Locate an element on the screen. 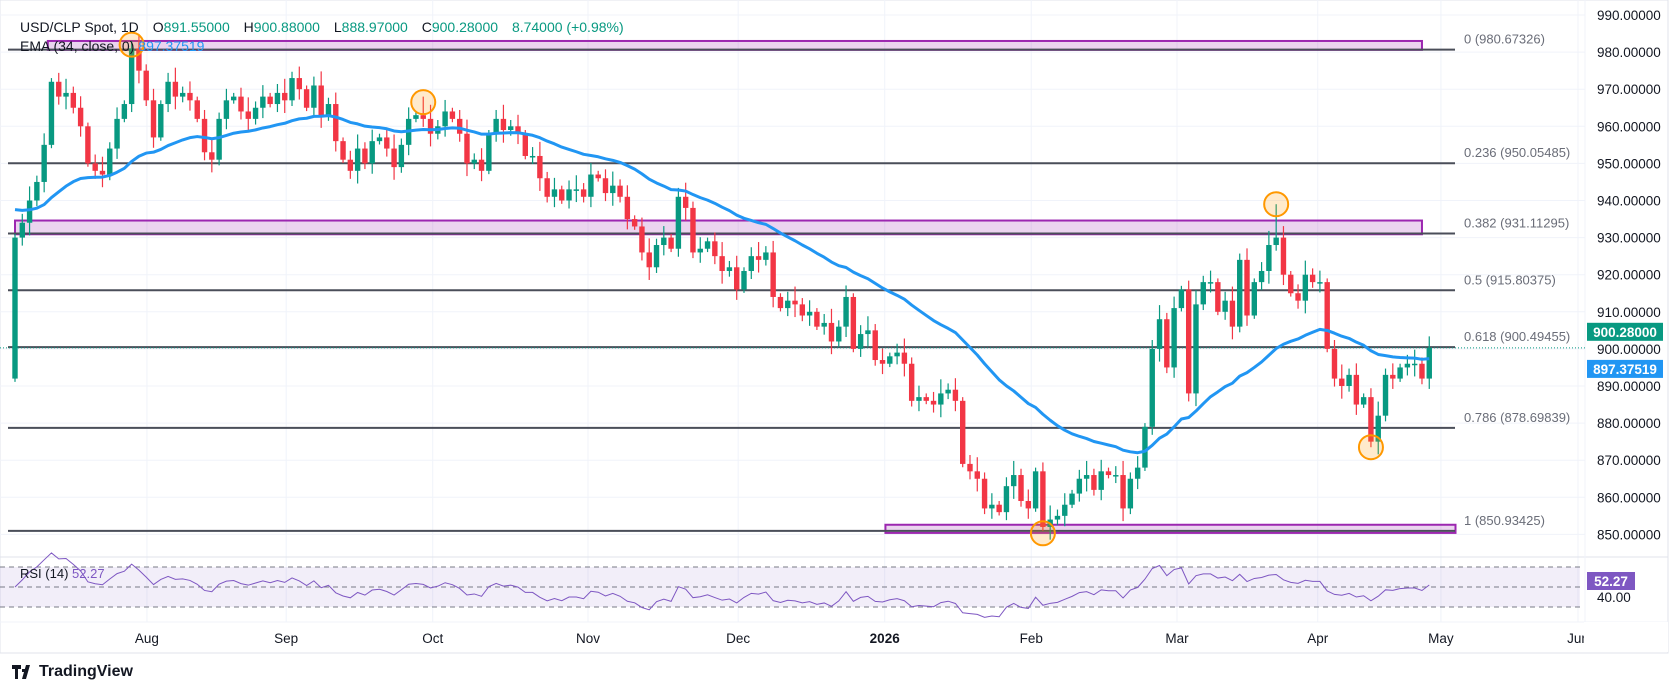  rsi-legend: RSI (14) 52.27 is located at coordinates (62, 573).